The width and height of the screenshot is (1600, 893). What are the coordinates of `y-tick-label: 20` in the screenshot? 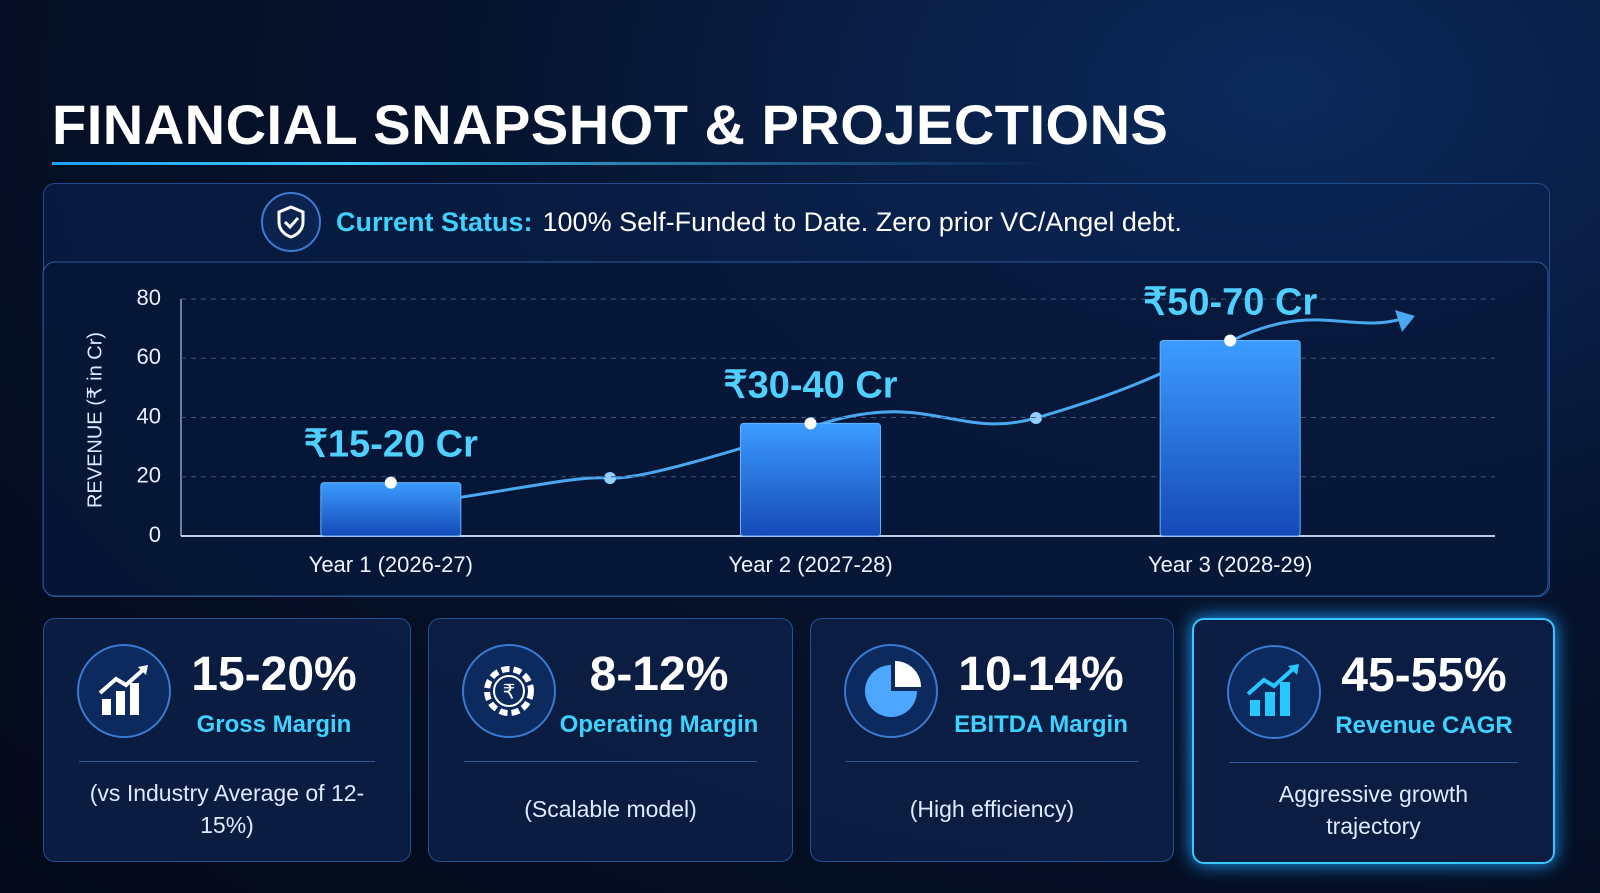 It's located at (149, 475).